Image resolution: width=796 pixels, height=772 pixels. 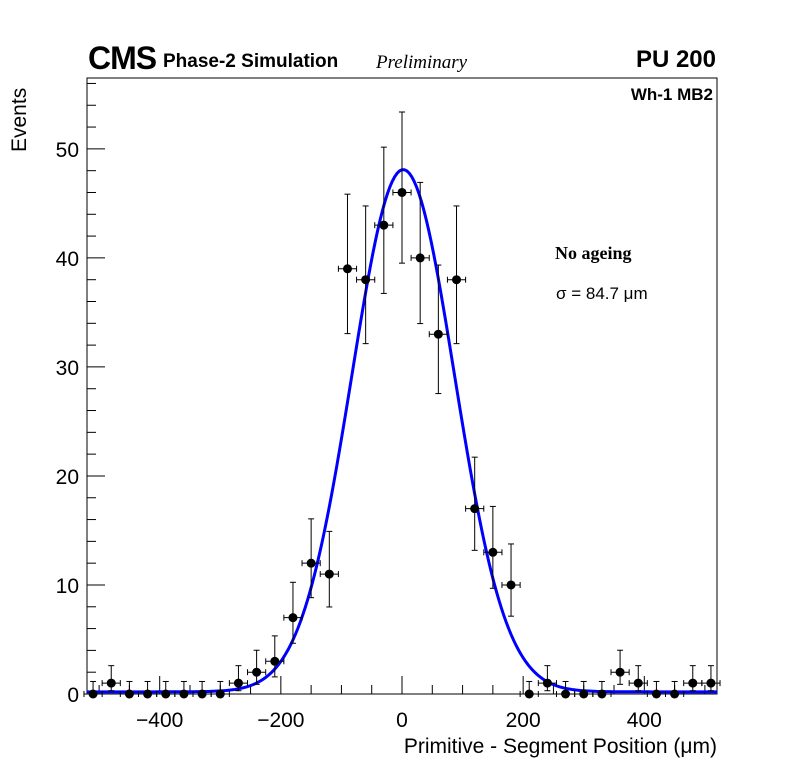 What do you see at coordinates (159, 720) in the screenshot?
I see `x-tick-label: −400` at bounding box center [159, 720].